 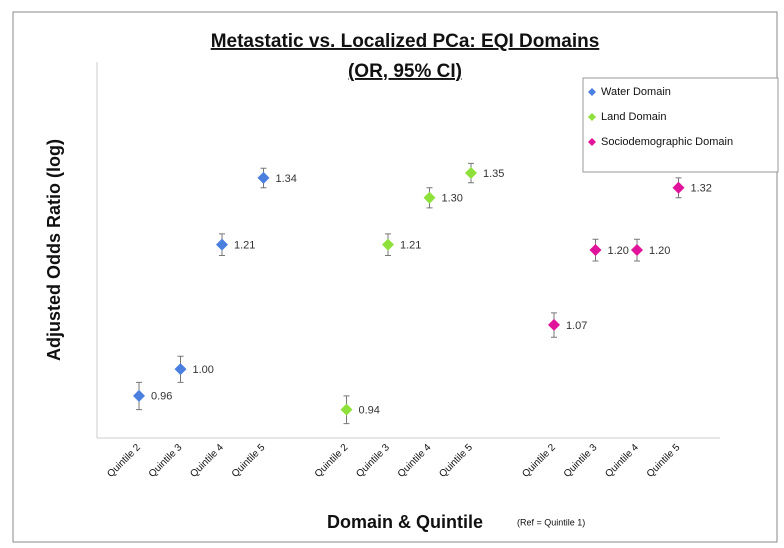 I want to click on legend-label: Water Domain, so click(x=636, y=92).